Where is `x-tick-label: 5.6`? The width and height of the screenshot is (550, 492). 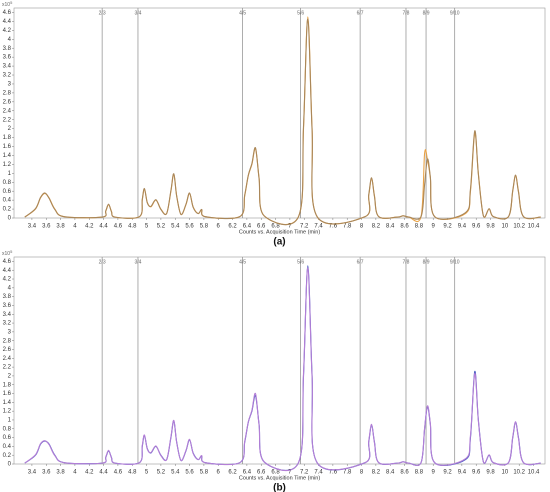
x-tick-label: 5.6 is located at coordinates (189, 473).